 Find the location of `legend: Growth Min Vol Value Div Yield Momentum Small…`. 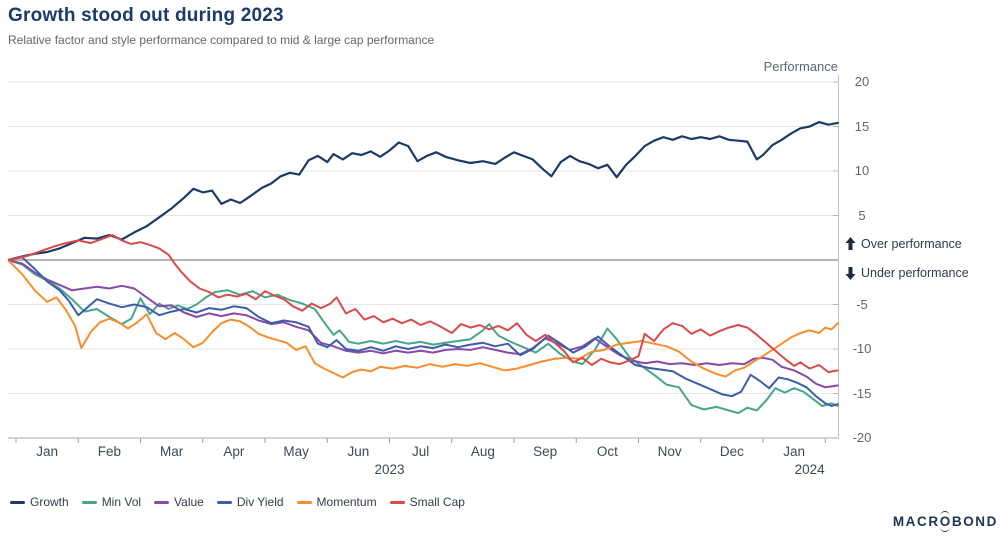

legend: Growth Min Vol Value Div Yield Momentum Small… is located at coordinates (237, 502).